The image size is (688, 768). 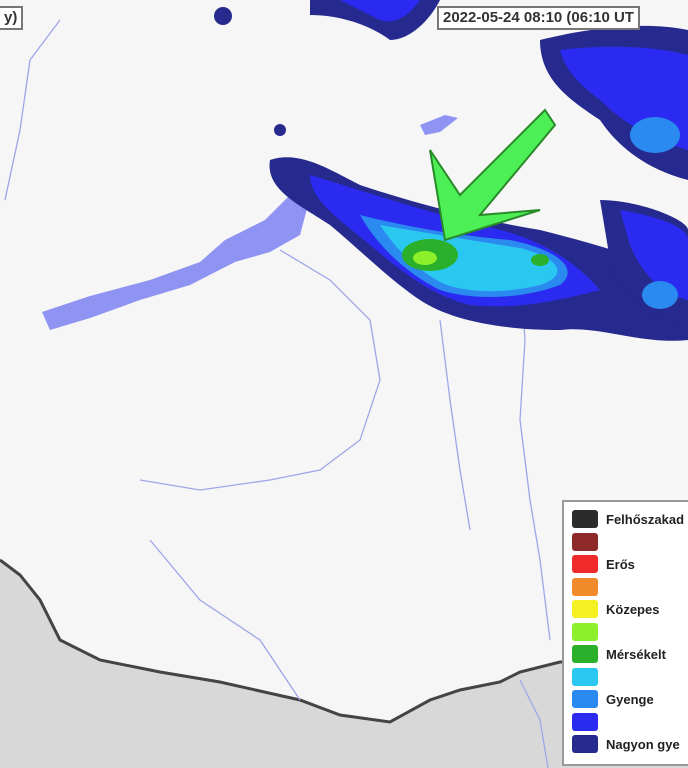 I want to click on legend-label: Nagyon gye, so click(x=643, y=744).